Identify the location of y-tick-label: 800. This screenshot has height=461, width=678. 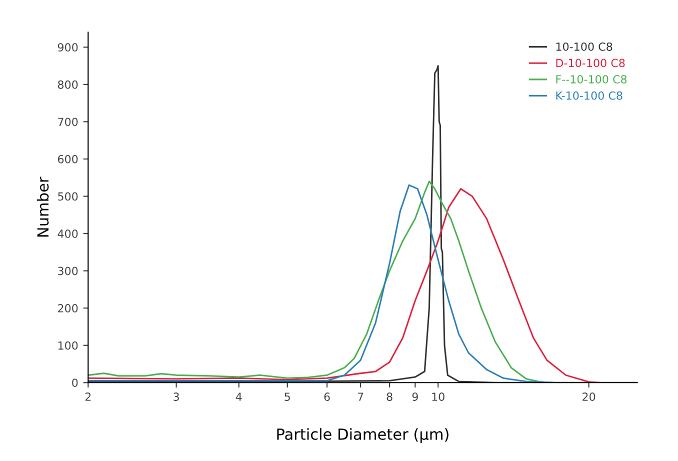
(68, 84).